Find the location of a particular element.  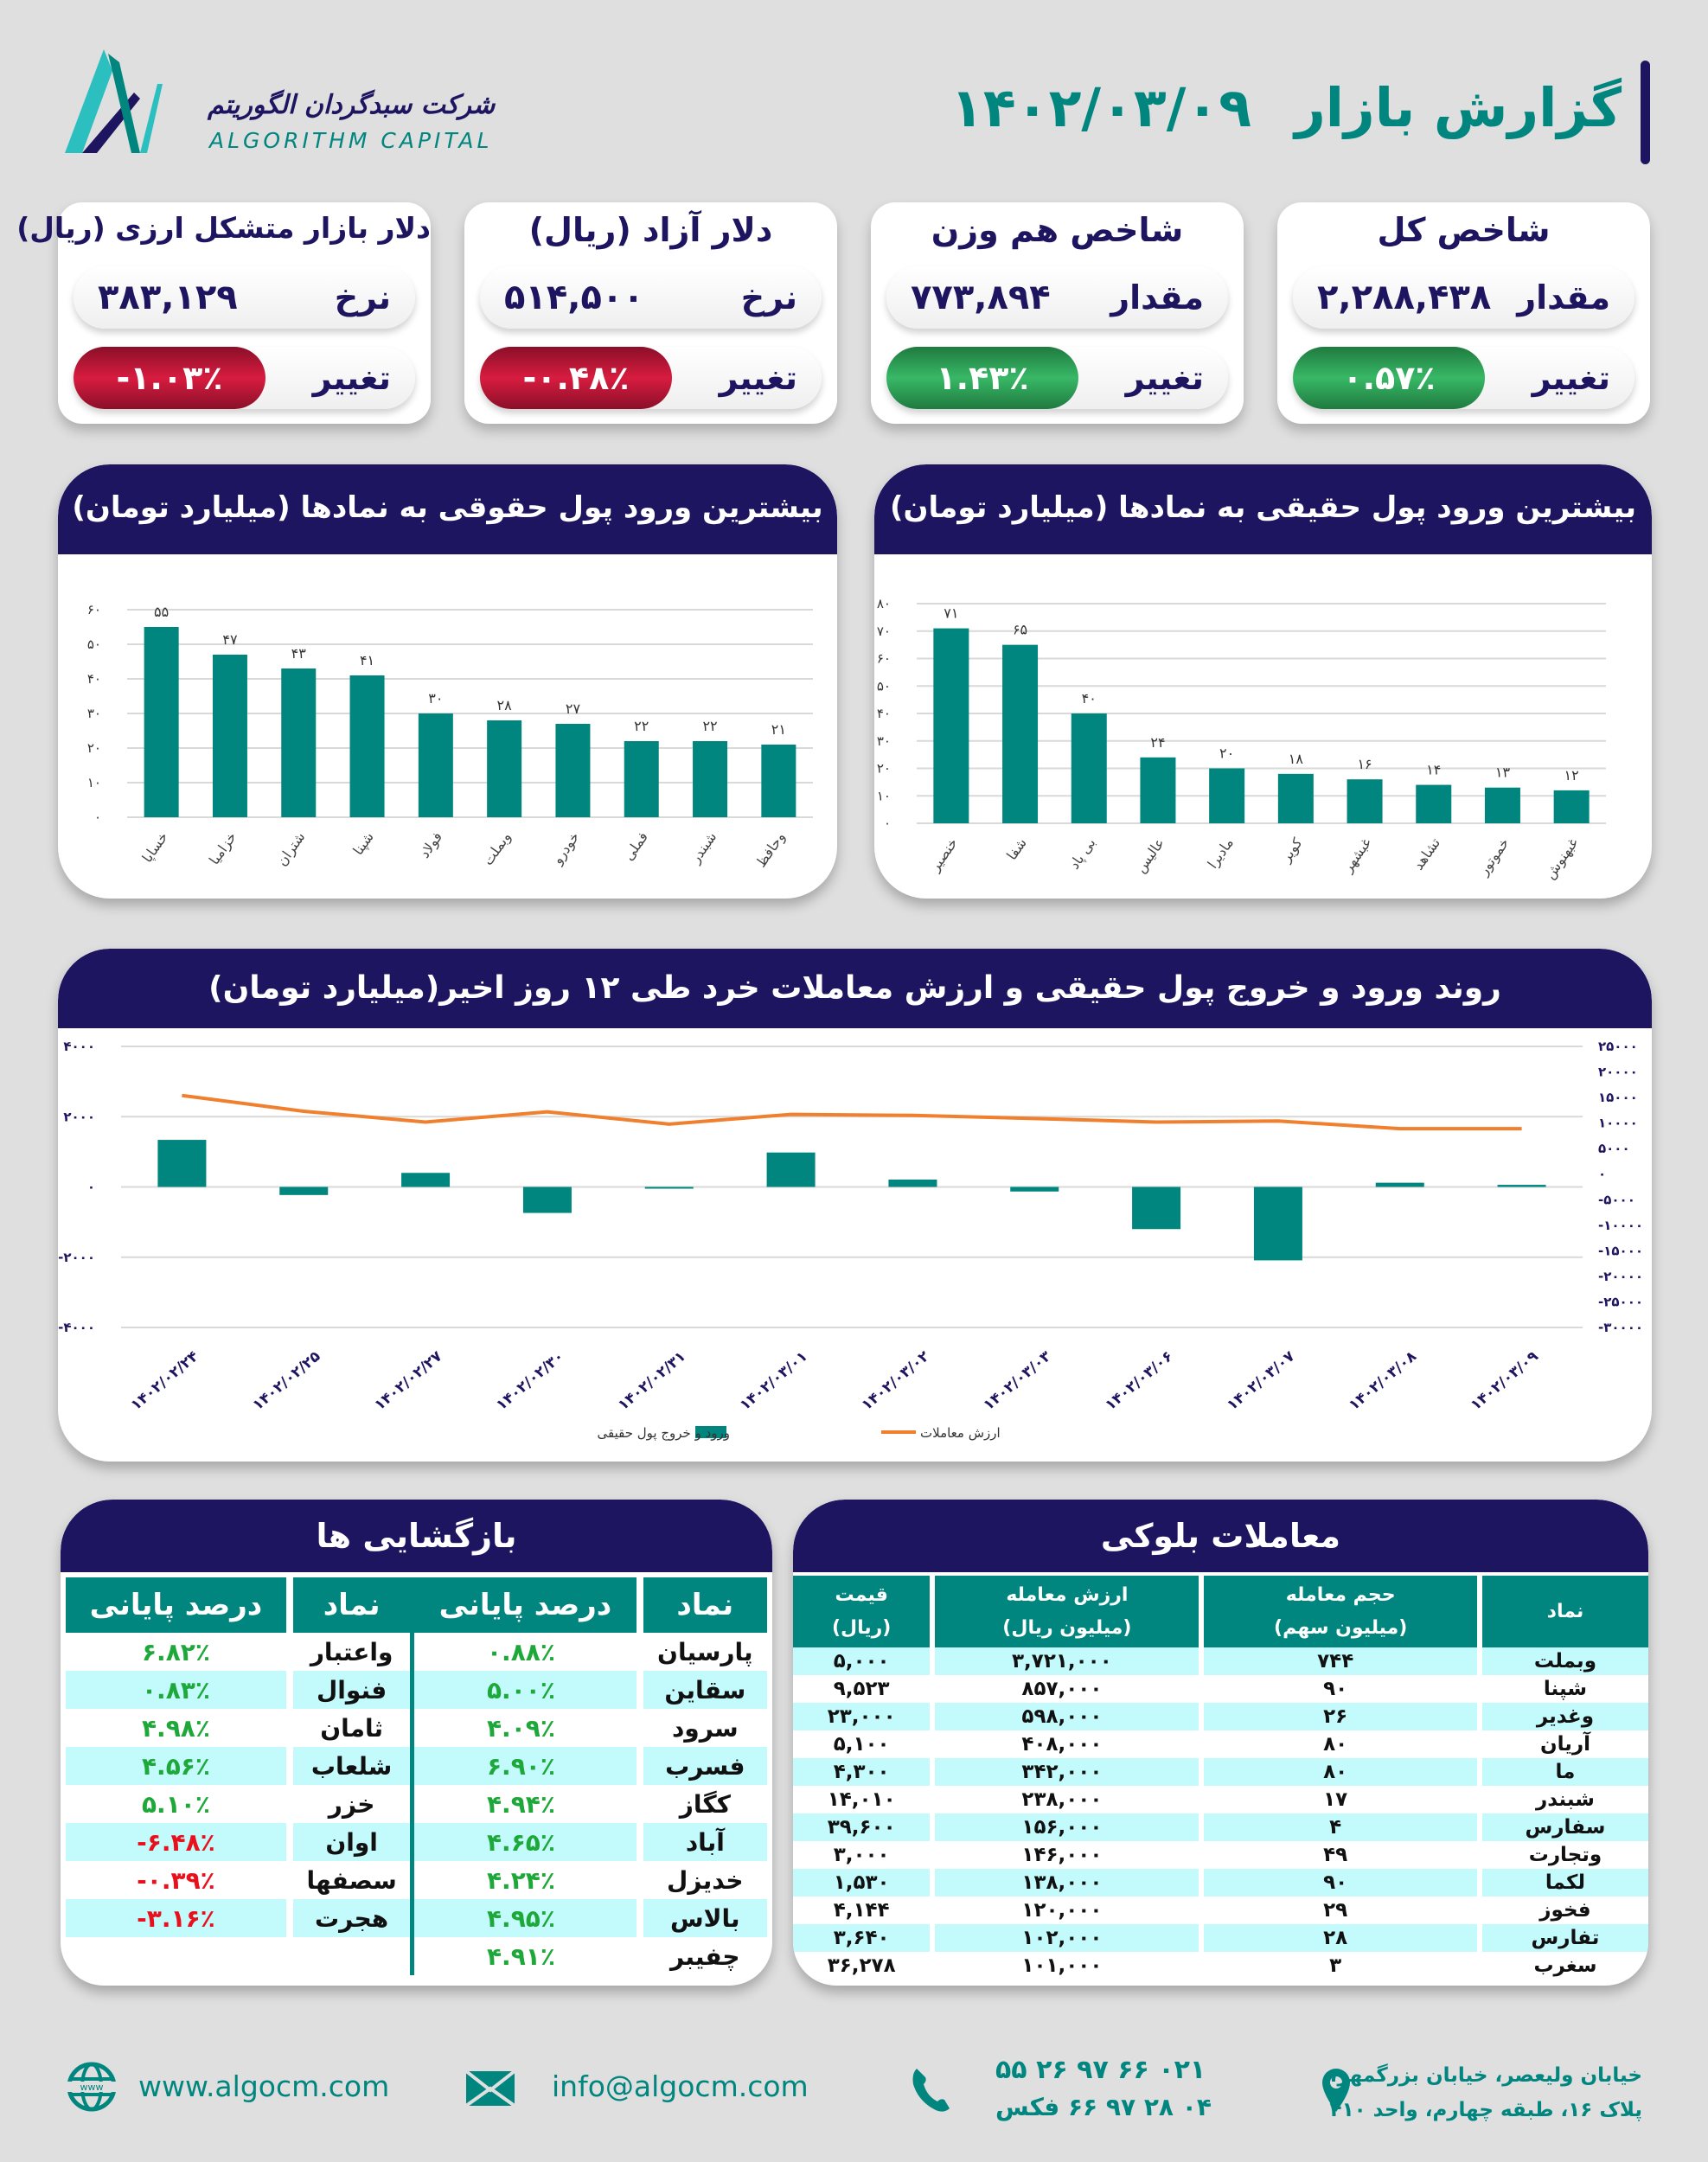

phone-number: ۰۲۱ ۶۶ ۹۷ ۲۶ ۵۵ is located at coordinates (1100, 2070).